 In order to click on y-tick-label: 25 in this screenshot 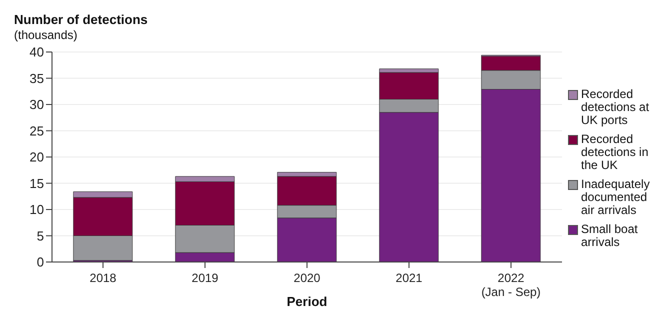, I will do `click(37, 130)`.